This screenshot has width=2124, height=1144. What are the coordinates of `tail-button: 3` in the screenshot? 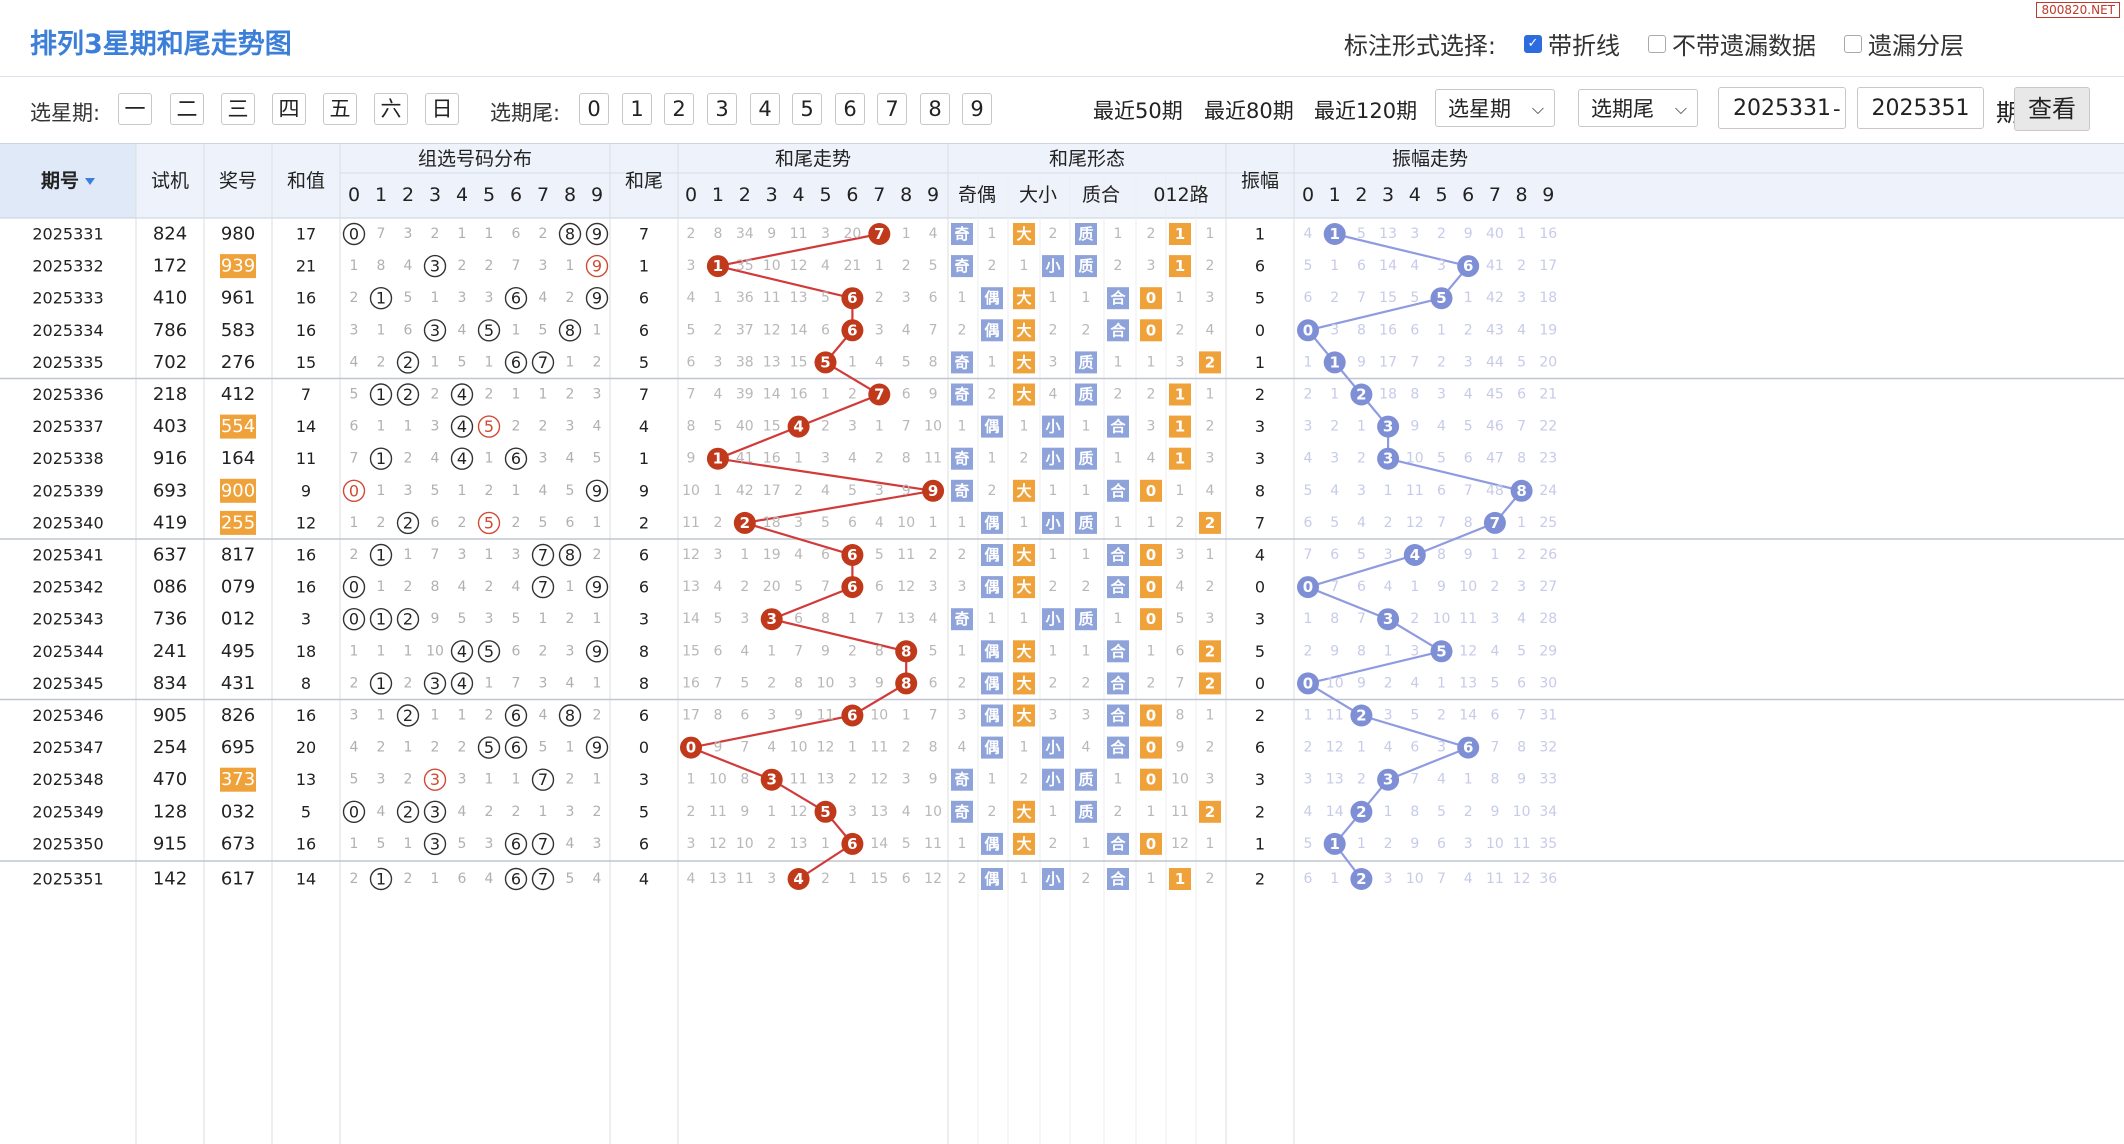 It's located at (722, 109).